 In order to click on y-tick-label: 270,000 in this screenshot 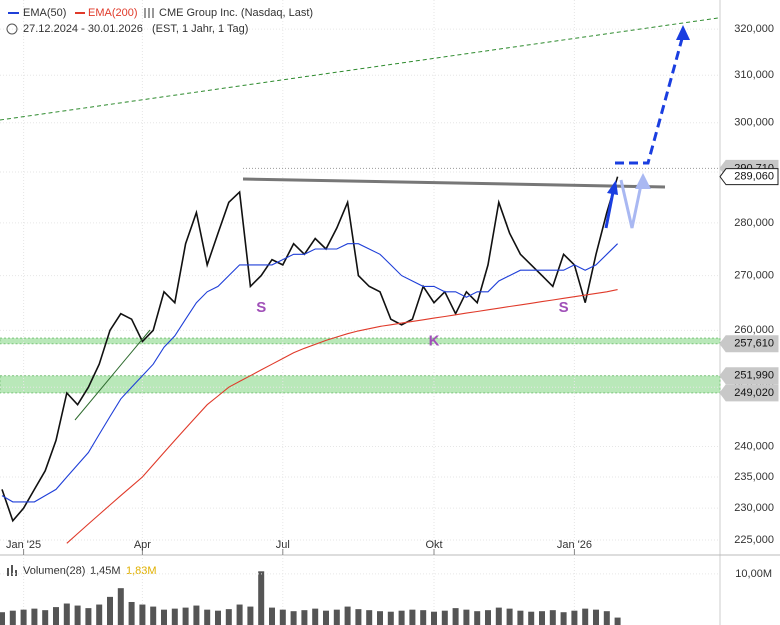, I will do `click(754, 276)`.